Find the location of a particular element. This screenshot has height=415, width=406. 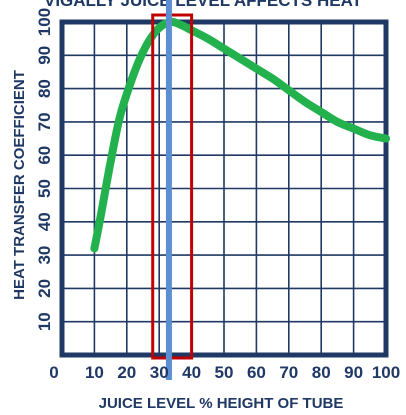

y-axis-title: HEAT TRANSFER COEFFICIENT is located at coordinates (19, 185).